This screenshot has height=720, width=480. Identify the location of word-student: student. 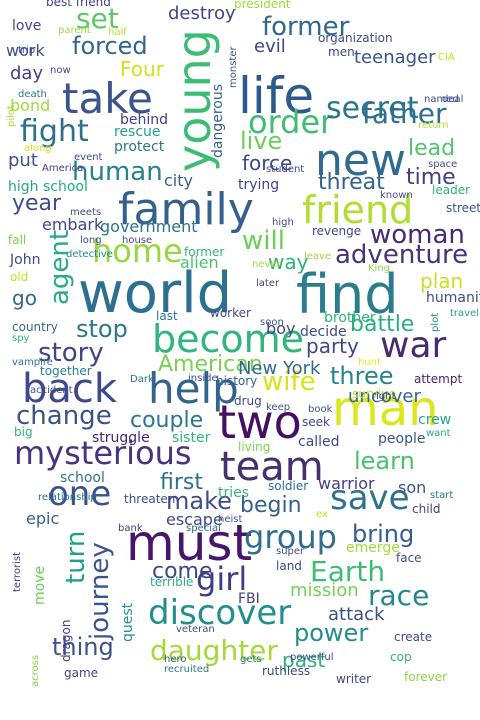
(285, 169).